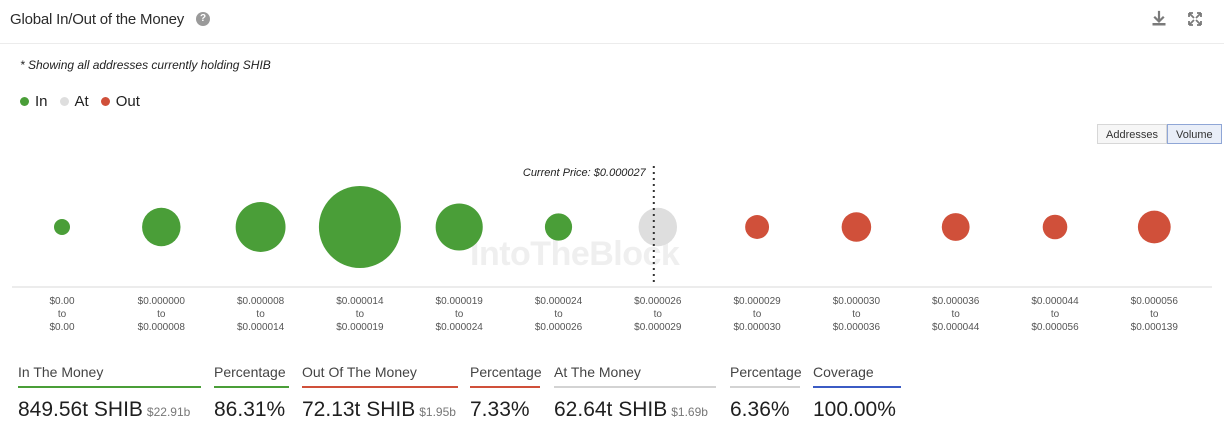  What do you see at coordinates (1155, 327) in the screenshot?
I see `tick-label: $0.000139` at bounding box center [1155, 327].